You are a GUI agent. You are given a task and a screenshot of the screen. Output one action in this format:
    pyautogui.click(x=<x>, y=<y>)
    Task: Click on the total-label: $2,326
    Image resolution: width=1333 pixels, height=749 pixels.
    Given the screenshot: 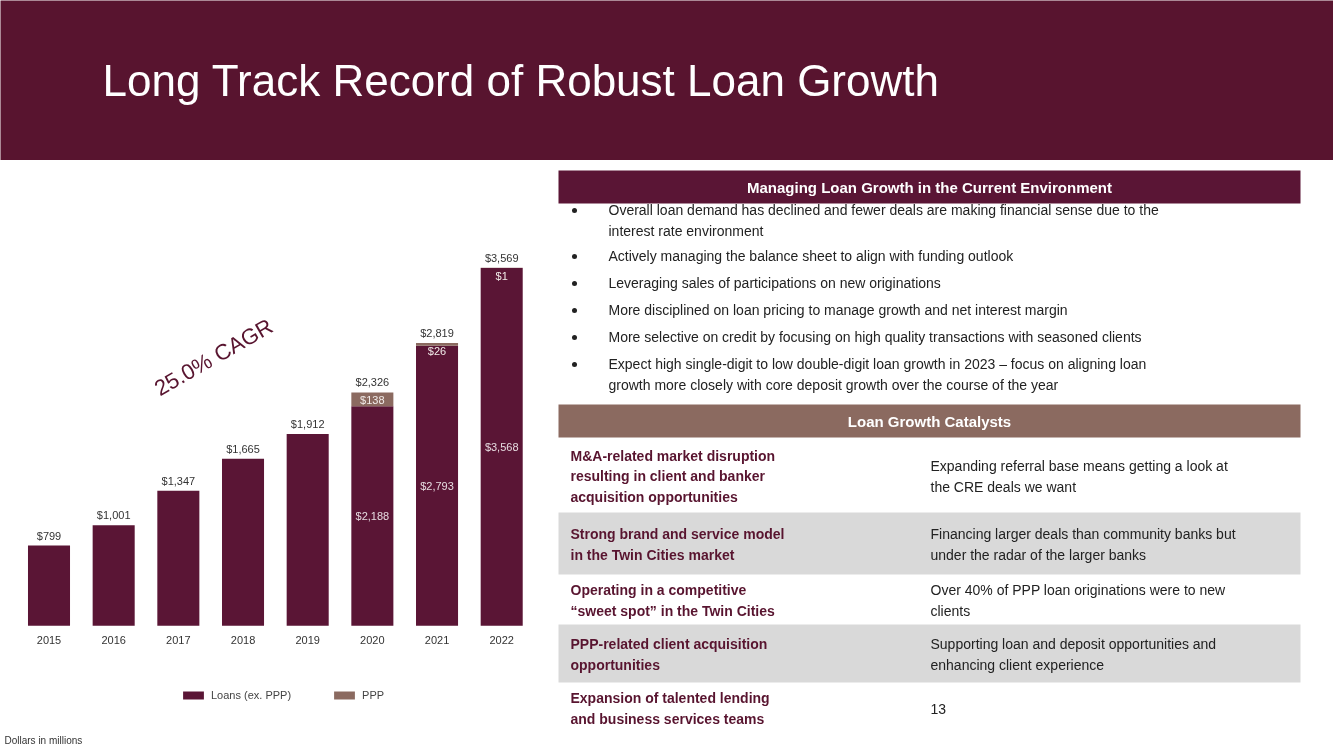 What is the action you would take?
    pyautogui.click(x=372, y=382)
    